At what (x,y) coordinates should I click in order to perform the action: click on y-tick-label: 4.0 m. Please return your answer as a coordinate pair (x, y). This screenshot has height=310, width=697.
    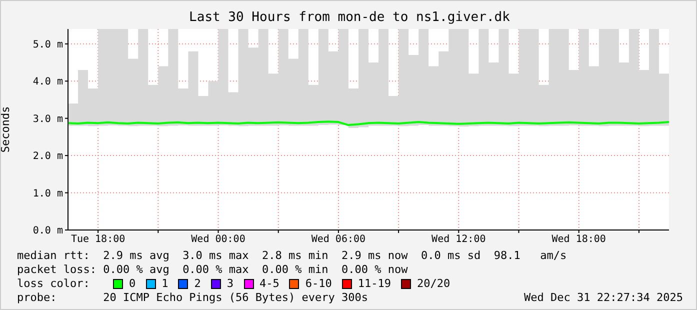
    Looking at the image, I should click on (47, 82).